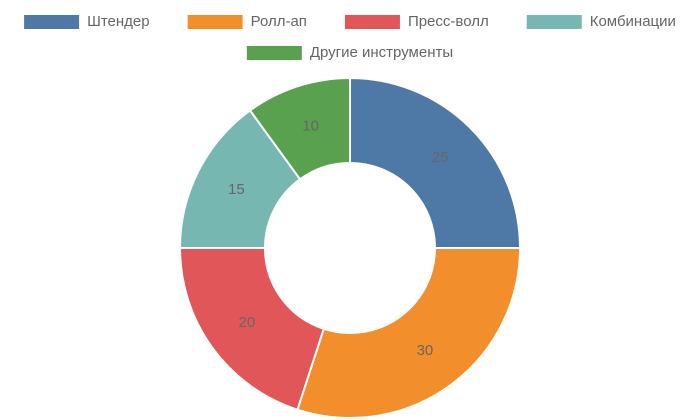 This screenshot has width=700, height=420. I want to click on legend-label: Комбинации, so click(633, 21).